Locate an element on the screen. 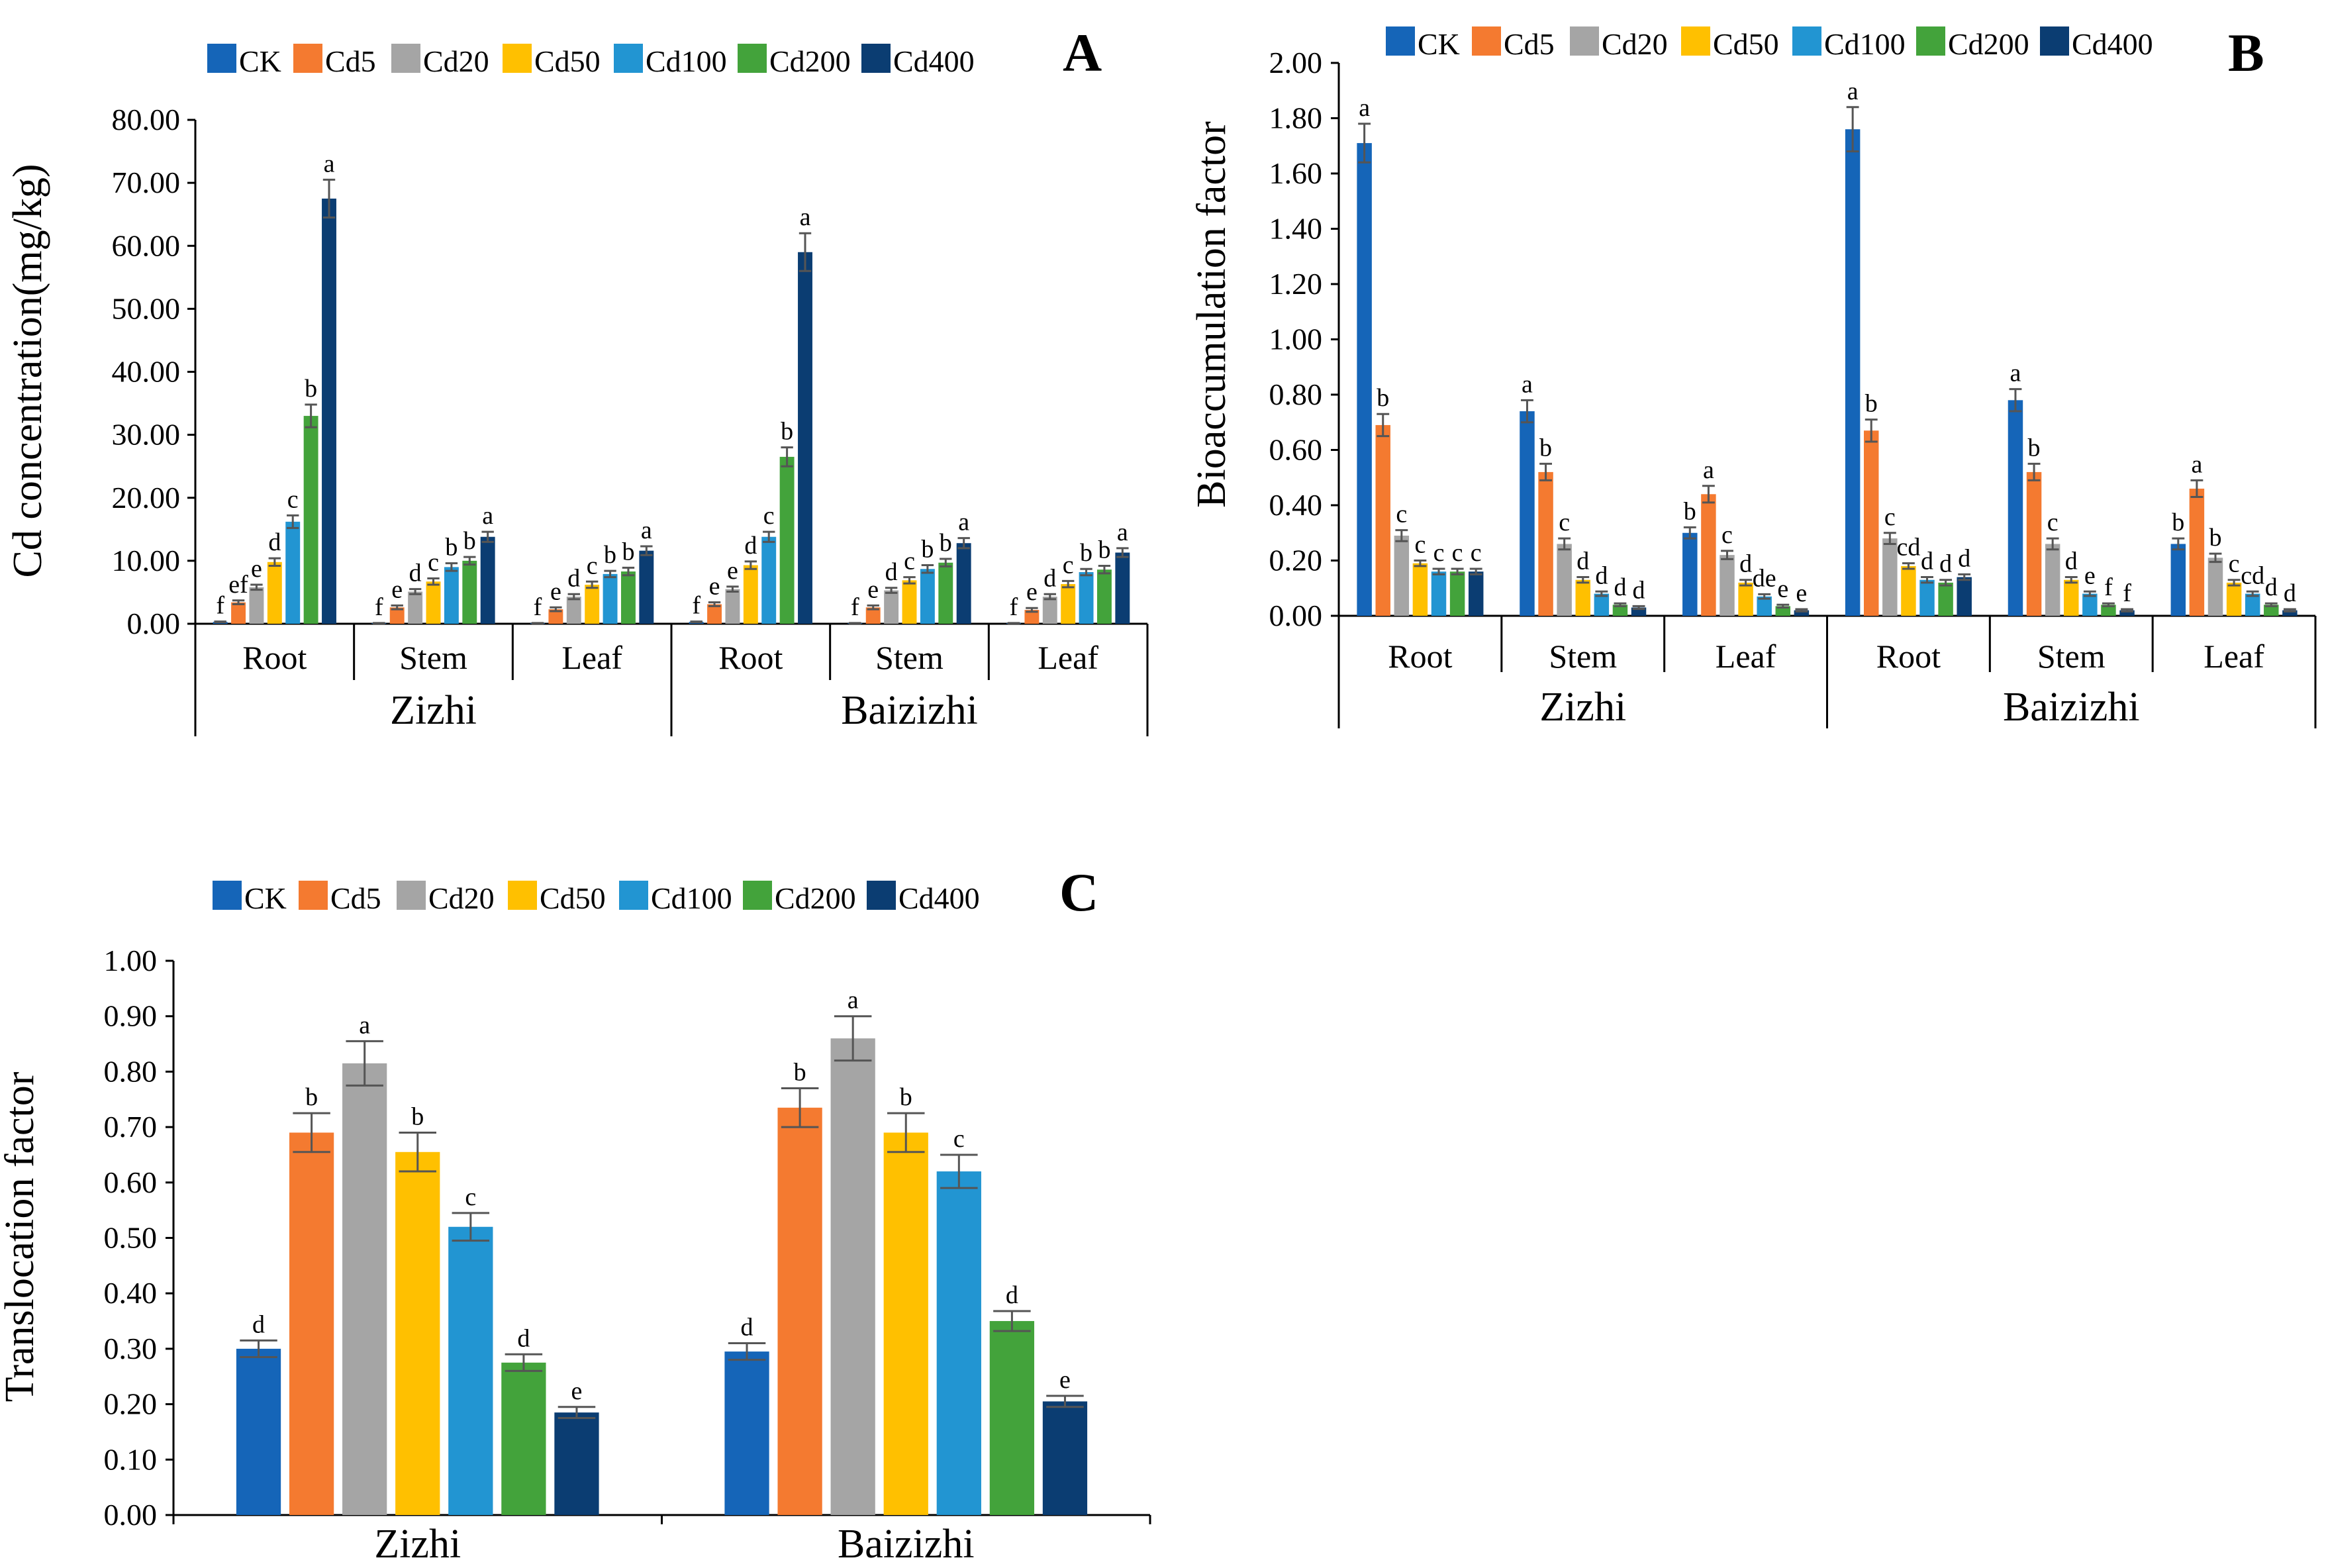  bar-b-cd100 is located at coordinates (2252, 604).